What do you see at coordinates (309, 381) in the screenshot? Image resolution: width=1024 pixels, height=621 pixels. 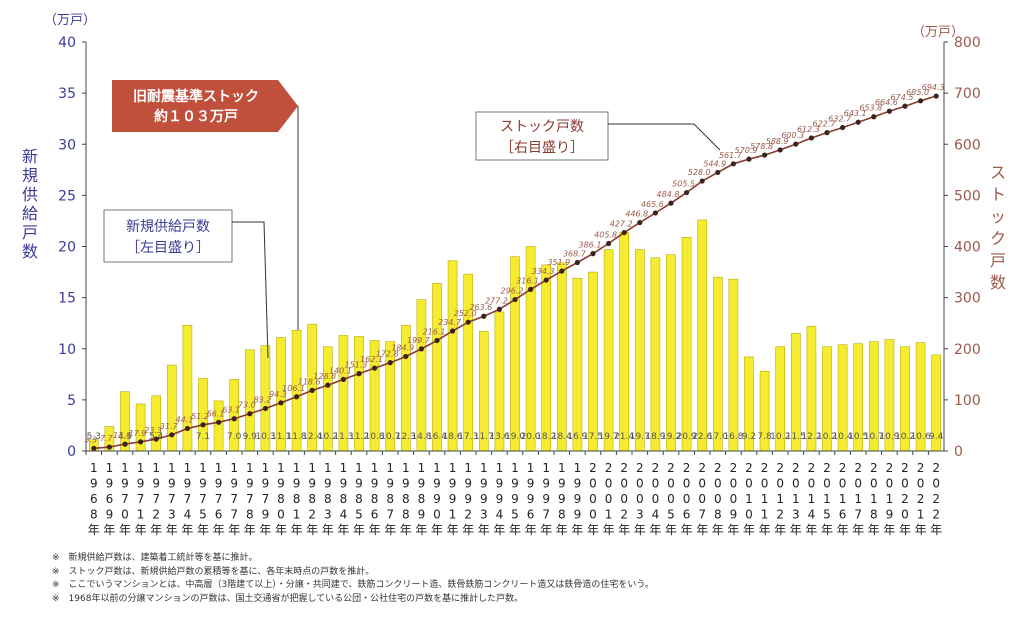 I see `stock-point-label: 118.6` at bounding box center [309, 381].